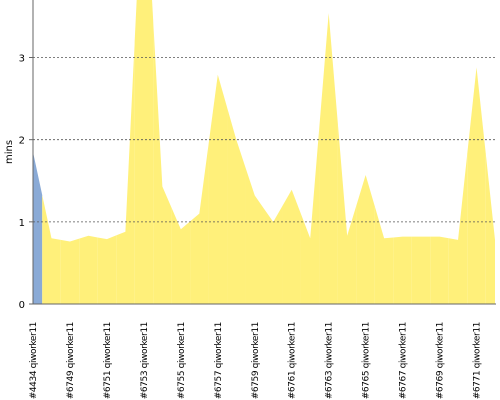 The image size is (500, 400). I want to click on x-tick-label: #6763 qiworker11, so click(330, 360).